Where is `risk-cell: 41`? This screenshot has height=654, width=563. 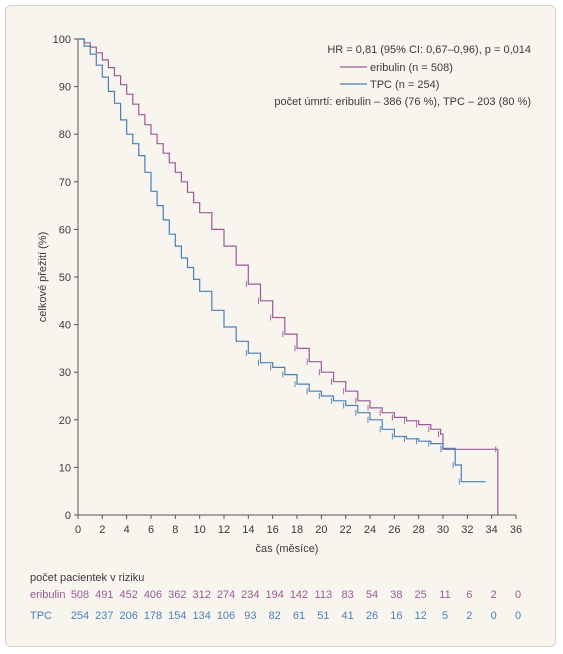
risk-cell: 41 is located at coordinates (348, 616).